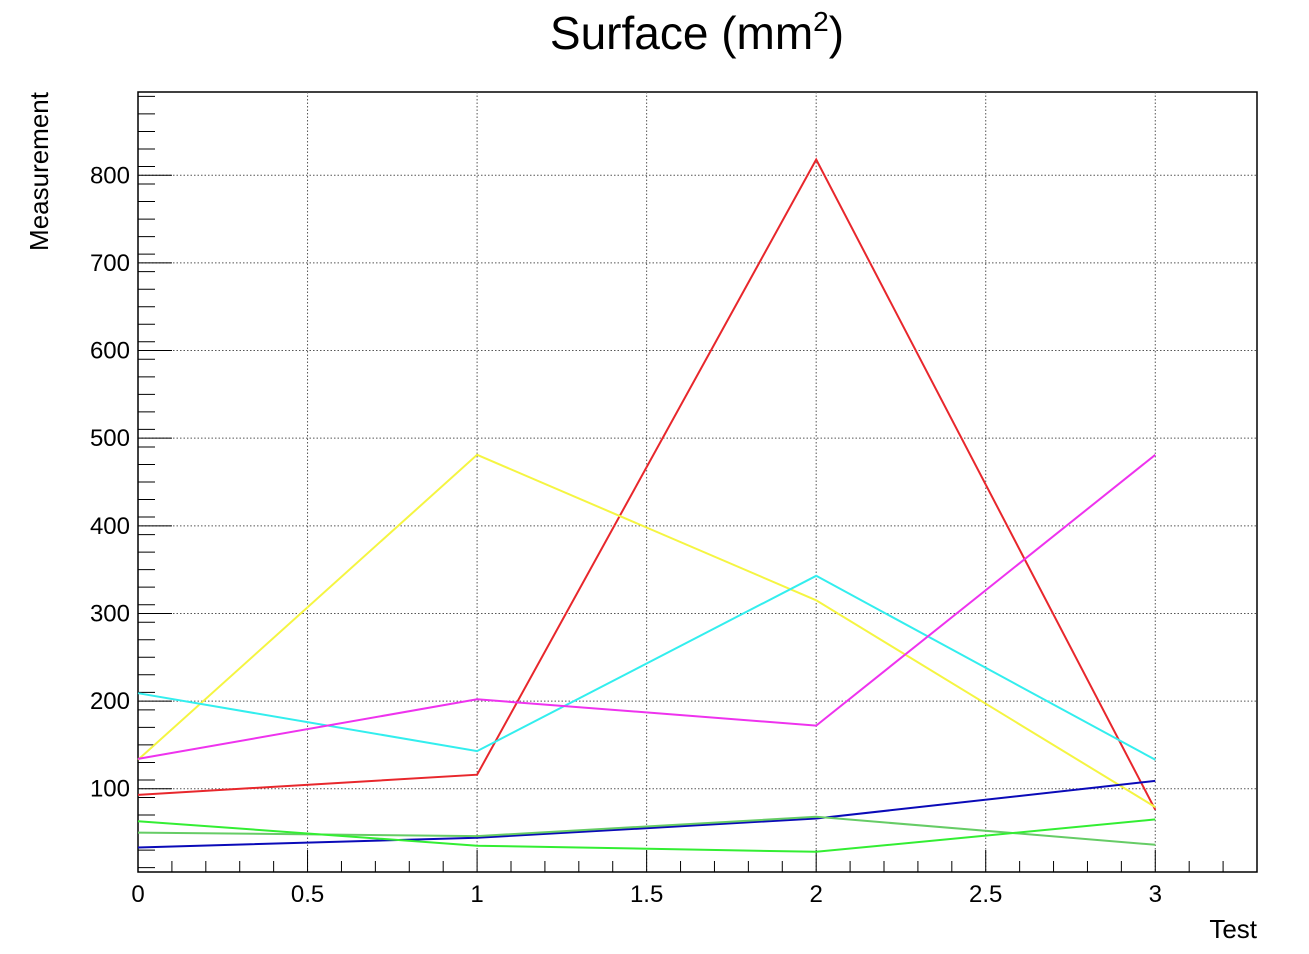 The height and width of the screenshot is (954, 1309). What do you see at coordinates (110, 701) in the screenshot?
I see `y-tick-label: 200` at bounding box center [110, 701].